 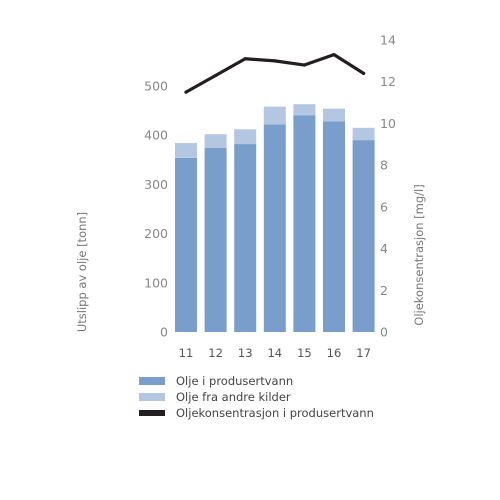 I want to click on right-tick-10: 10, so click(x=388, y=123).